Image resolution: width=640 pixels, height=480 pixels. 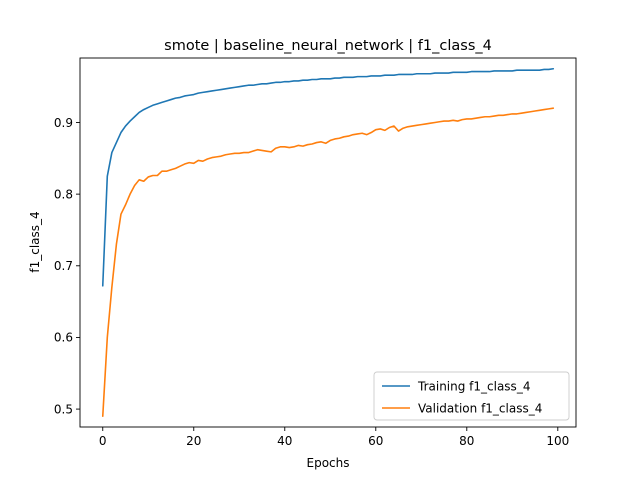 I want to click on y-tick-label: 0.8, so click(x=63, y=194).